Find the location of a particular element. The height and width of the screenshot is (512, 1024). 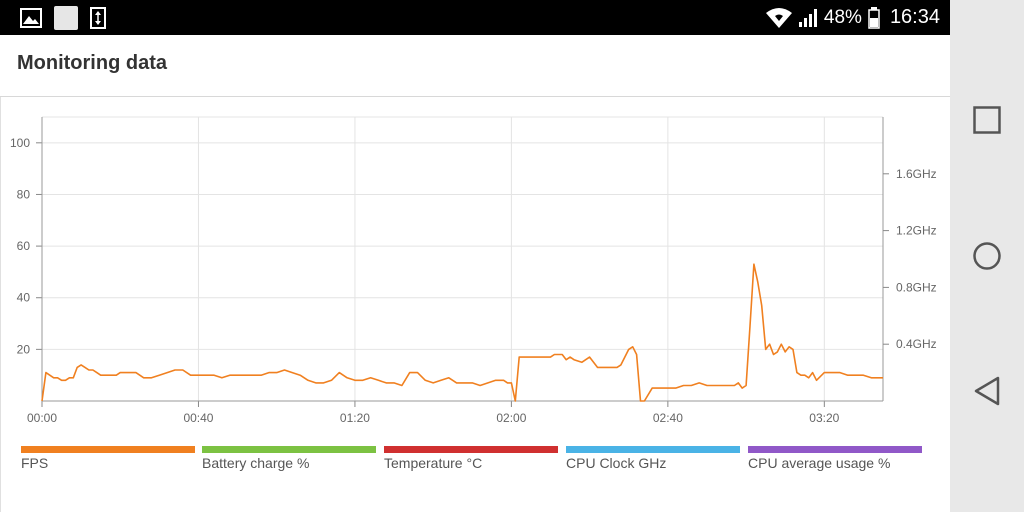

image-icon is located at coordinates (31, 18).